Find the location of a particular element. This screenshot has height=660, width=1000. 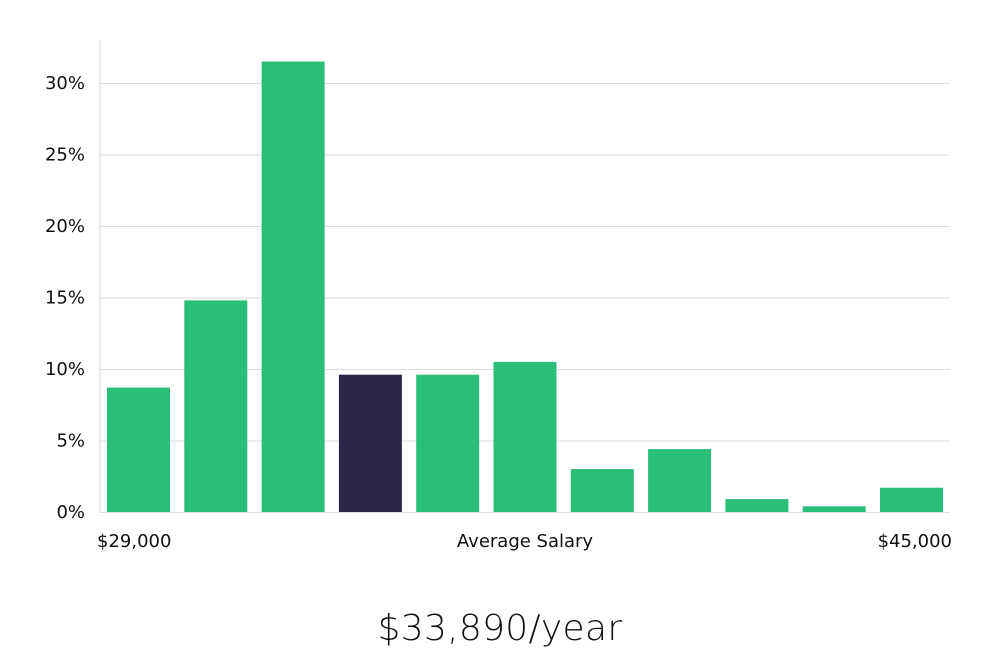

y-tick-label: 20% is located at coordinates (65, 226).